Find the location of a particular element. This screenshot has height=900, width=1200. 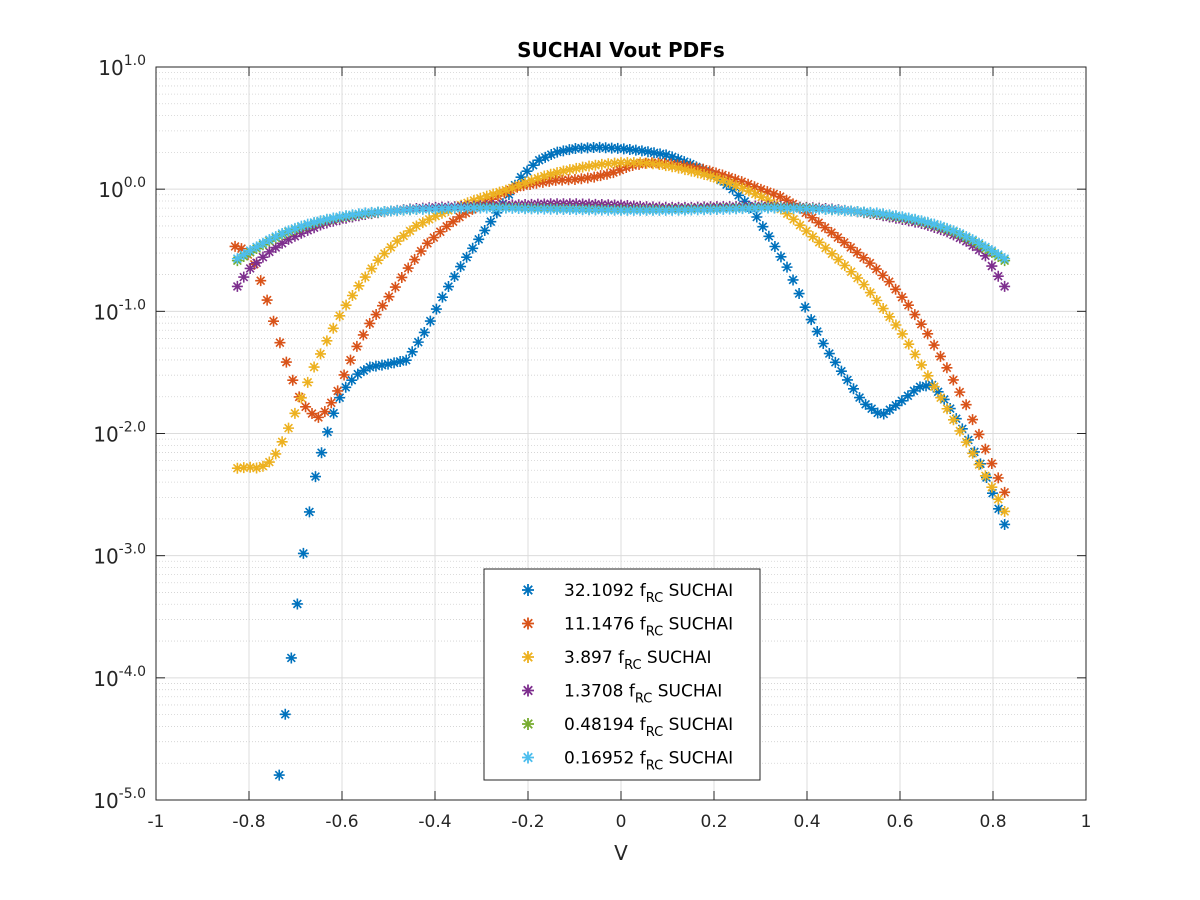

y-tick-label: 10-5.0 is located at coordinates (119, 799).